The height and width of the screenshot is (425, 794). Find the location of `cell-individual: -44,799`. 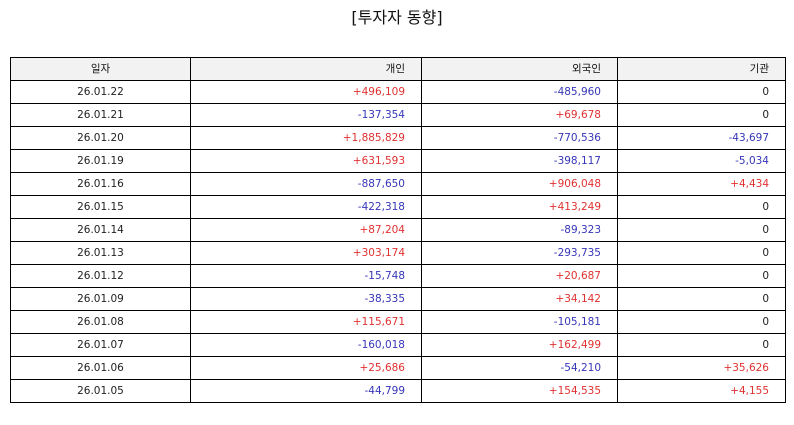

cell-individual: -44,799 is located at coordinates (306, 391).